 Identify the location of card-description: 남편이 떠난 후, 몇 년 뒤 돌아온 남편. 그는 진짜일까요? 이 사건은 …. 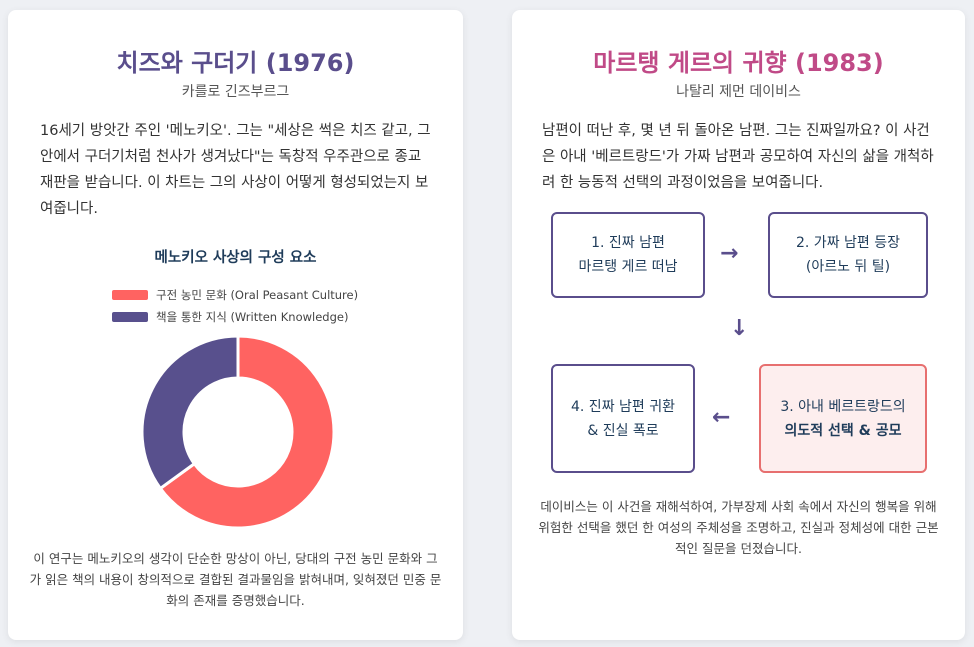
(738, 157).